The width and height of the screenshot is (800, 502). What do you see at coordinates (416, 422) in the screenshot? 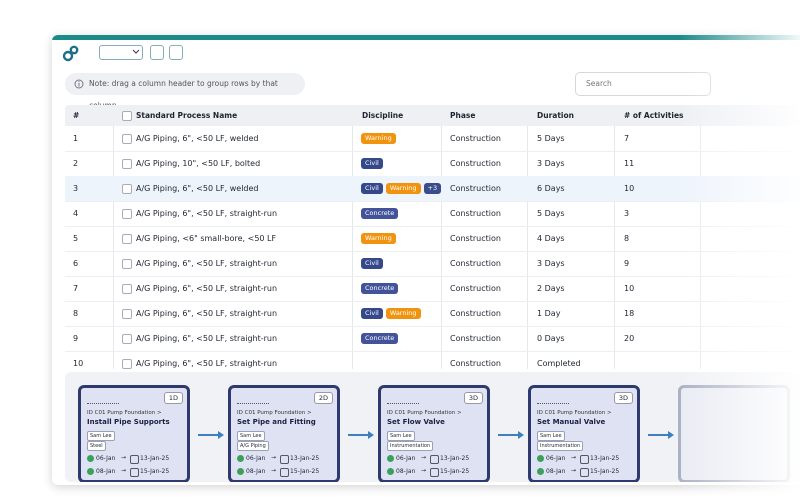
I see `card-title: Set Flow Valve` at bounding box center [416, 422].